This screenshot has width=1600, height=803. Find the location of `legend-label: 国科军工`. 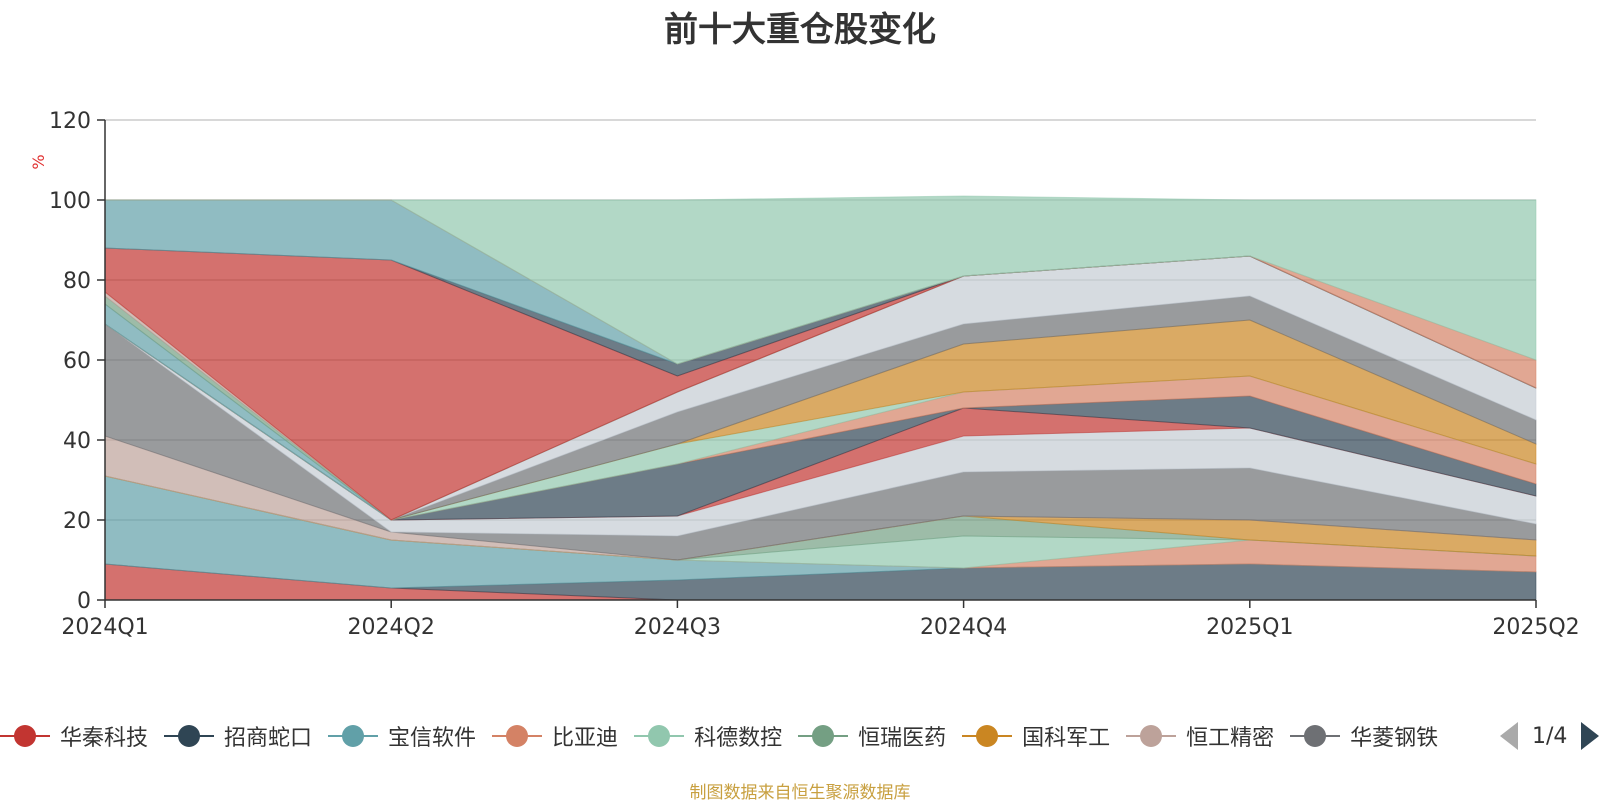

legend-label: 国科军工 is located at coordinates (1066, 738).